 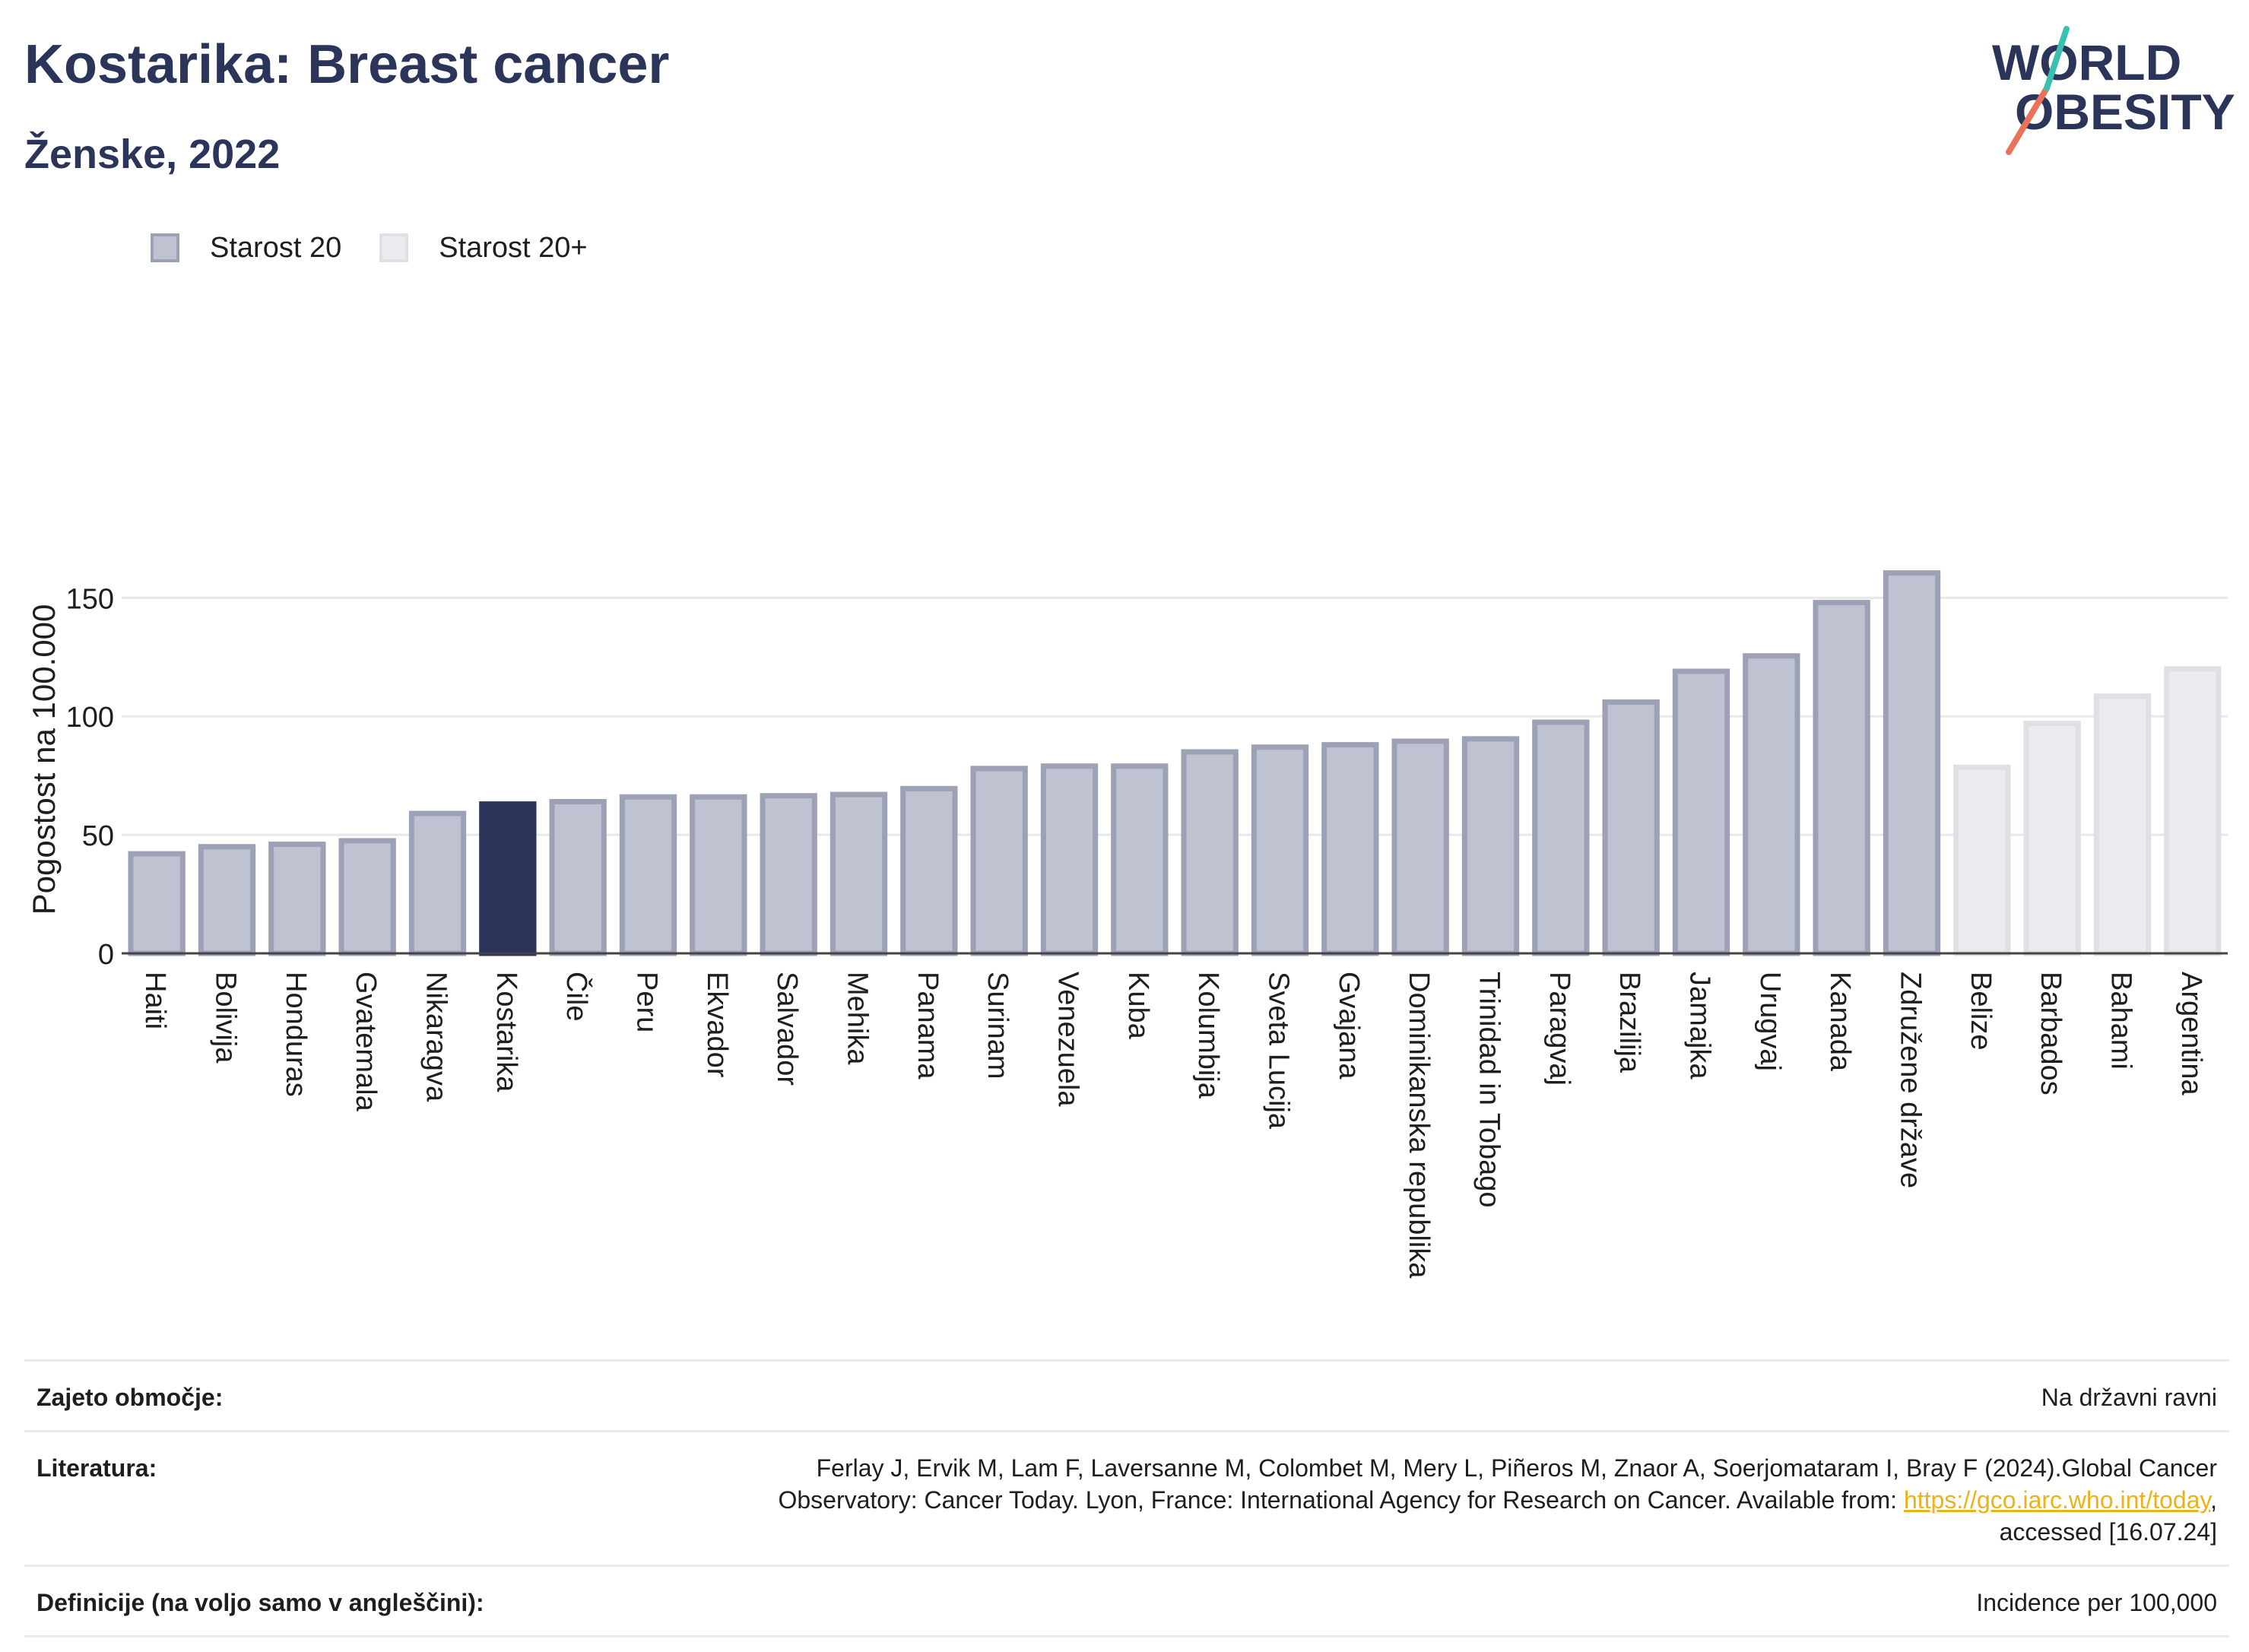 What do you see at coordinates (227, 900) in the screenshot?
I see `bar-bolivija` at bounding box center [227, 900].